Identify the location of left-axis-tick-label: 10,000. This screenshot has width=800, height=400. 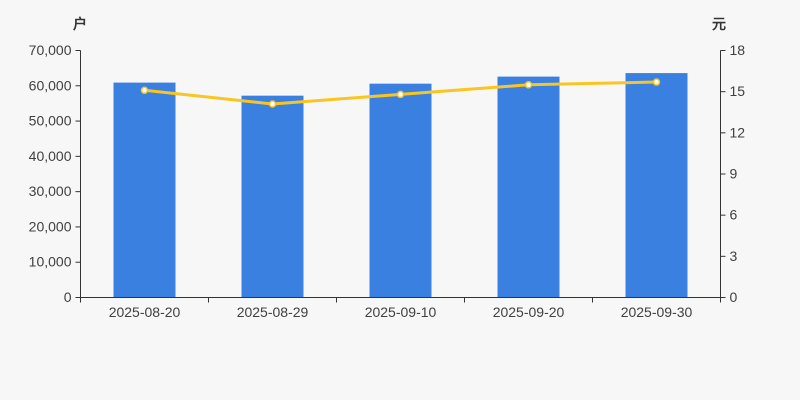
(50, 262).